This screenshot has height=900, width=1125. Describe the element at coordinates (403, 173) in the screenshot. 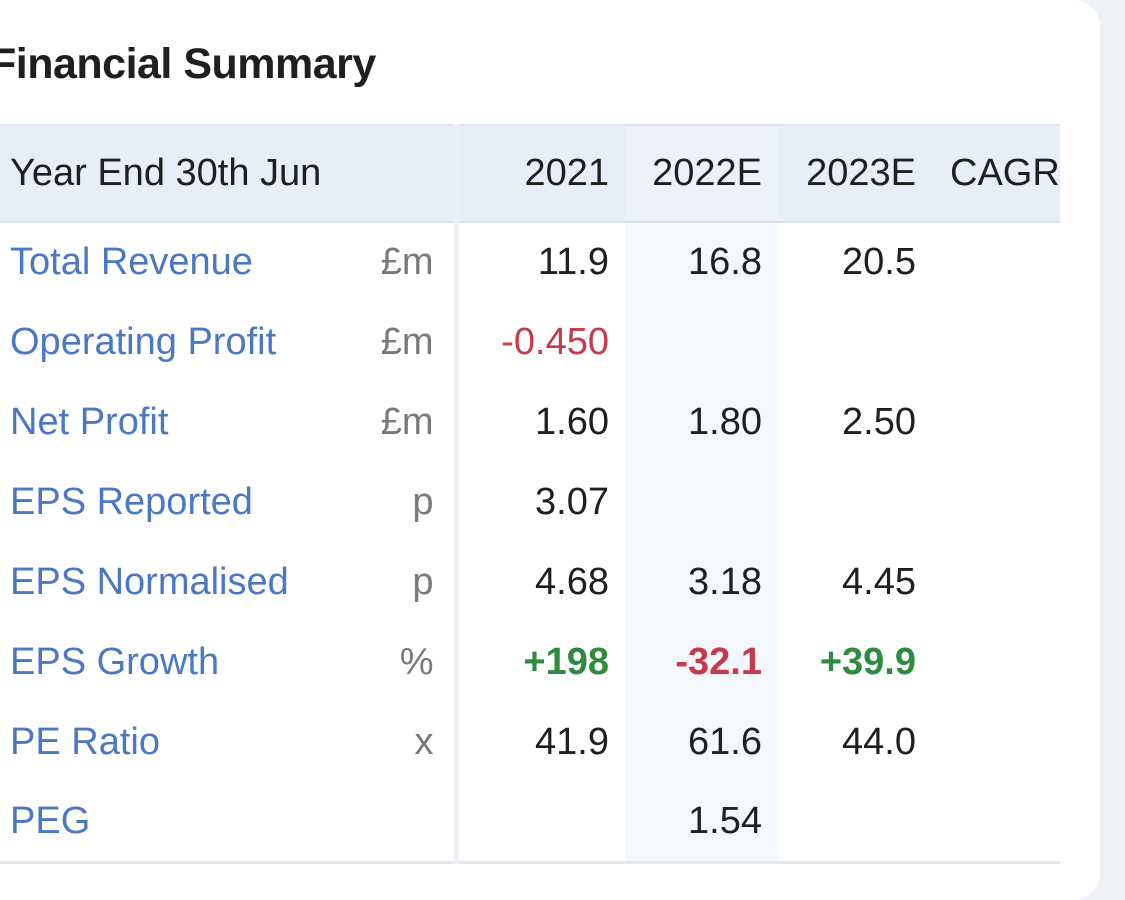

I see `header-unit` at that location.